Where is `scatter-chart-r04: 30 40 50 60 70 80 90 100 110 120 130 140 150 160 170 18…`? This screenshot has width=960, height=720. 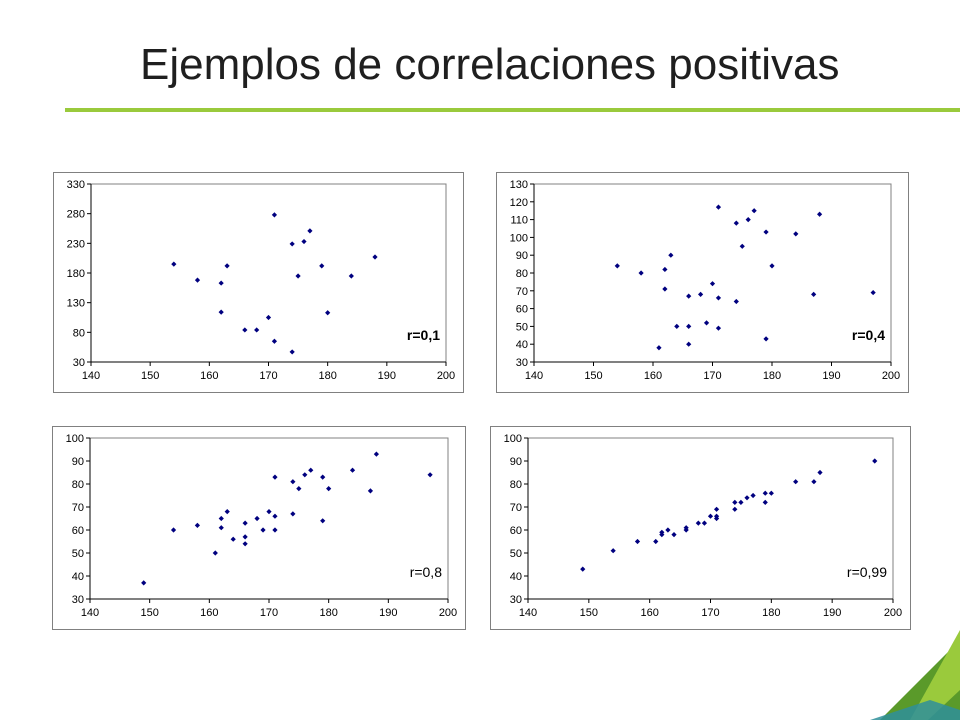
scatter-chart-r04: 30 40 50 60 70 80 90 100 110 120 130 140 150 160 170 18… is located at coordinates (702, 282).